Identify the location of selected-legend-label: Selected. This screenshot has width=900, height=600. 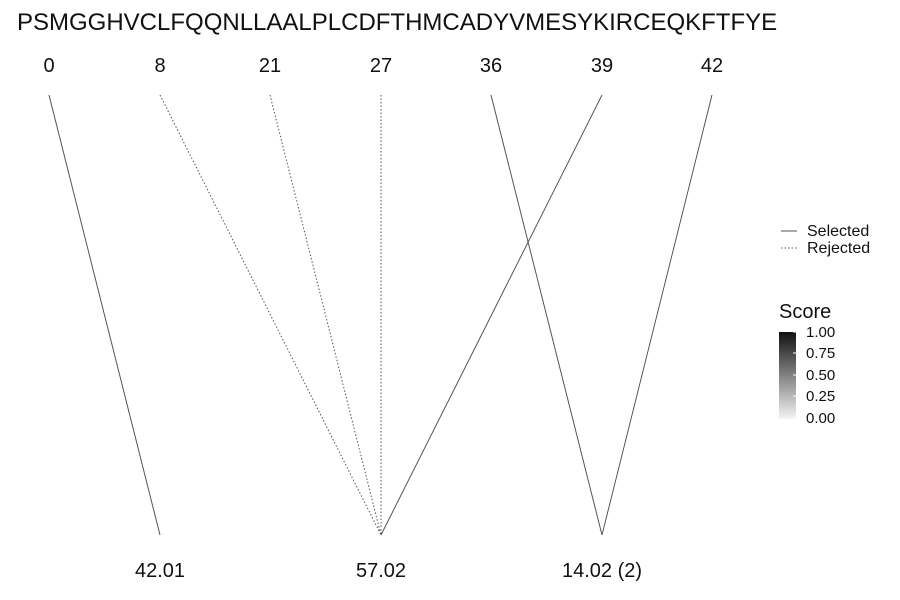
(838, 231).